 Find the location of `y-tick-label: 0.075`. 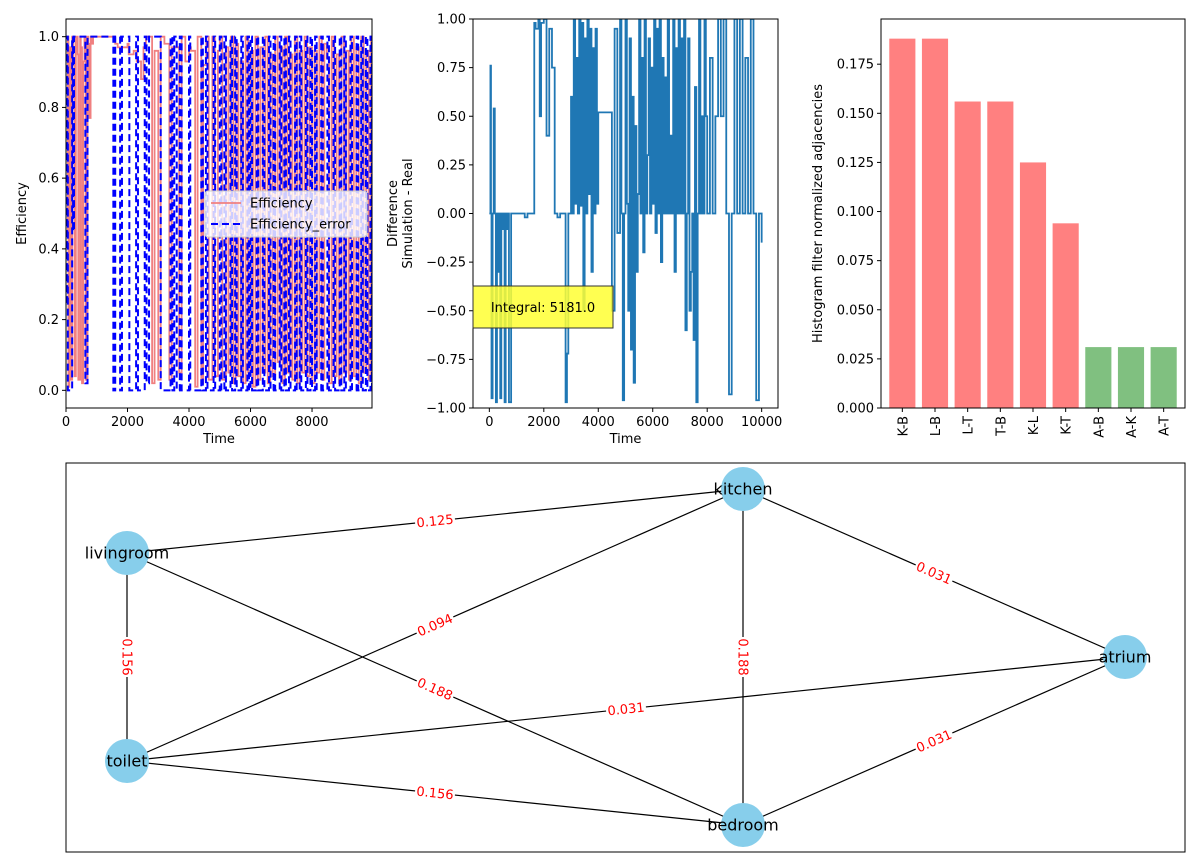

y-tick-label: 0.075 is located at coordinates (855, 261).